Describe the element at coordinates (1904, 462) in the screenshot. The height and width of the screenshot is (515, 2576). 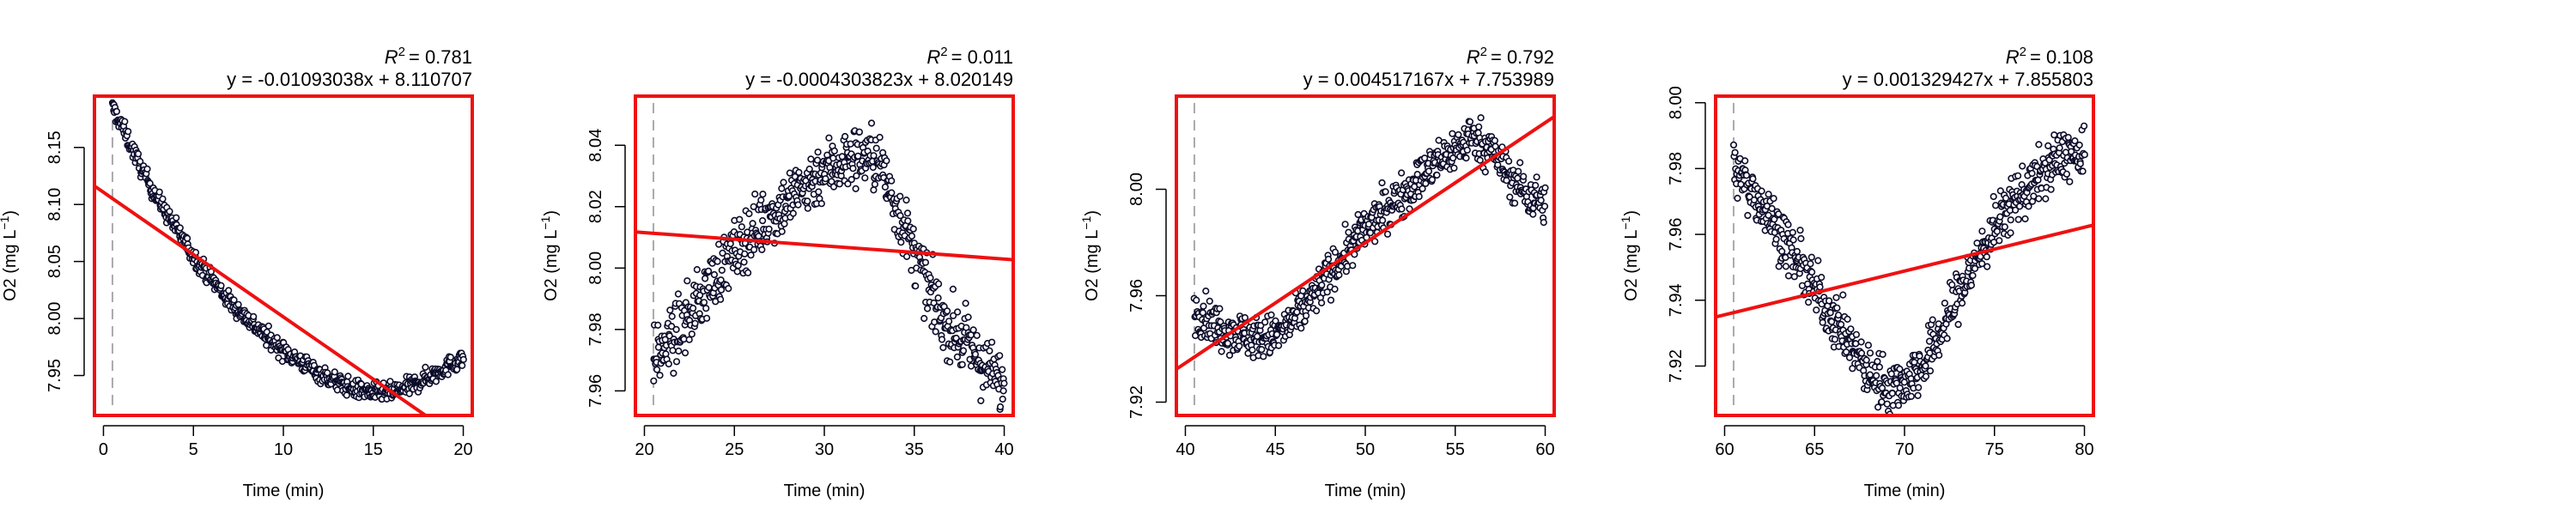
I see `x-axis: 60 65 70 75 80 Time (min)` at that location.